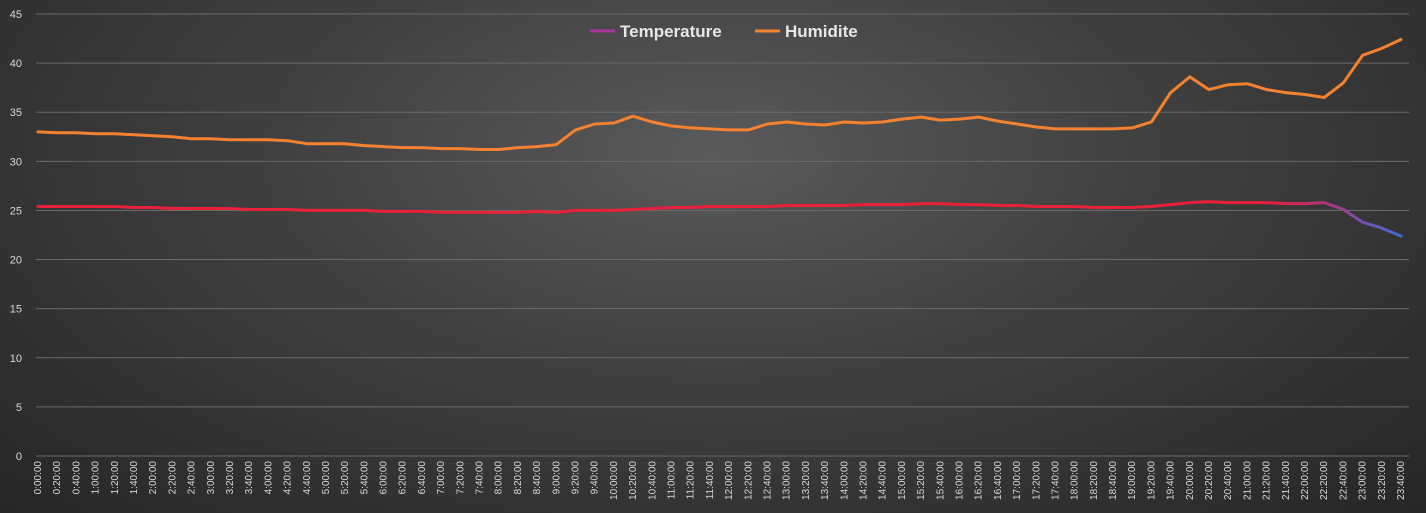 The image size is (1426, 513). What do you see at coordinates (614, 480) in the screenshot?
I see `x-tick-label: 10:00:00` at bounding box center [614, 480].